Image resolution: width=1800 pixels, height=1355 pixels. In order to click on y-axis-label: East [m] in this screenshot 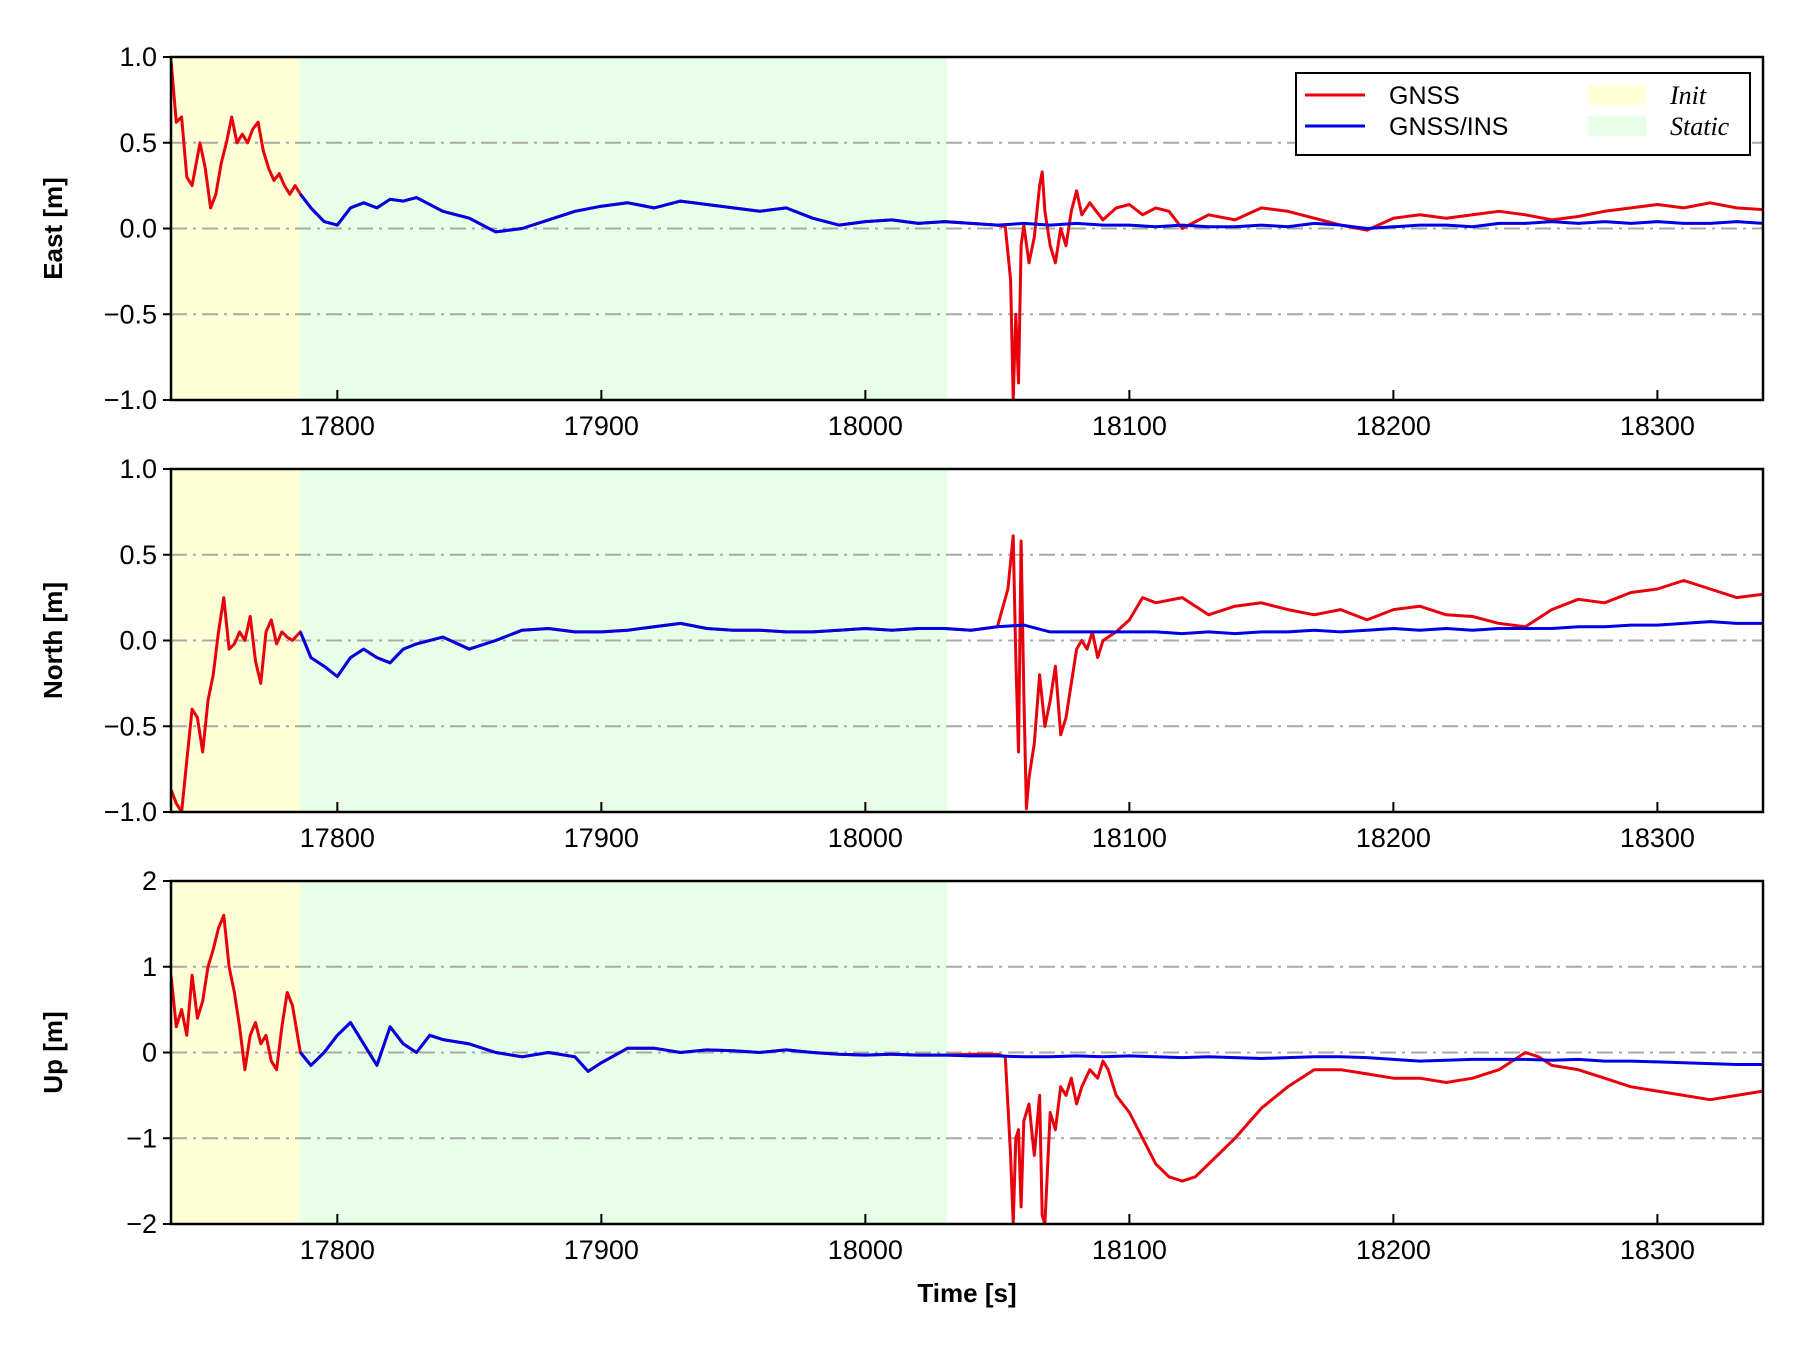, I will do `click(53, 228)`.